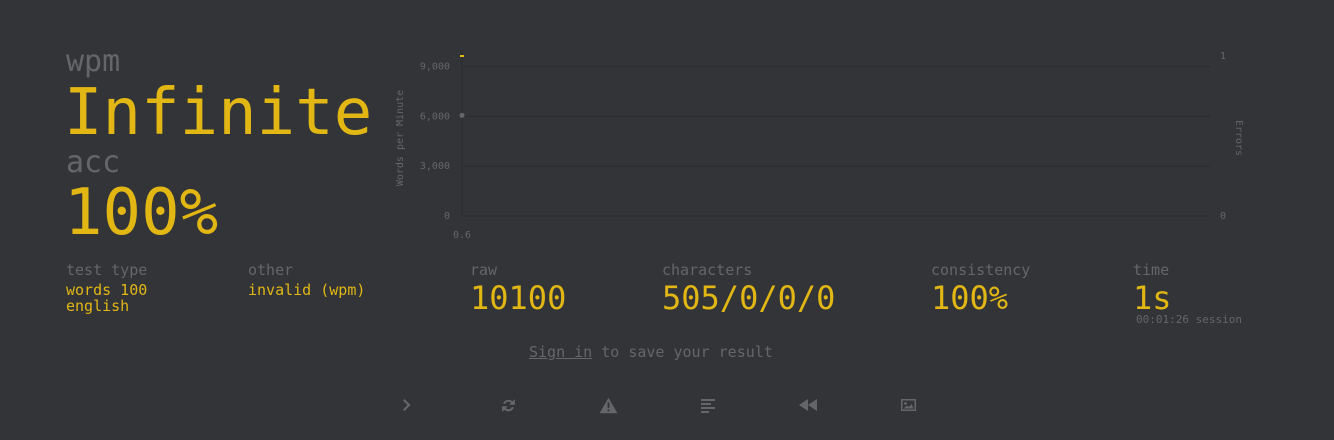 Image resolution: width=1334 pixels, height=440 pixels. Describe the element at coordinates (1189, 319) in the screenshot. I see `session-time: 00:01:26 session` at that location.